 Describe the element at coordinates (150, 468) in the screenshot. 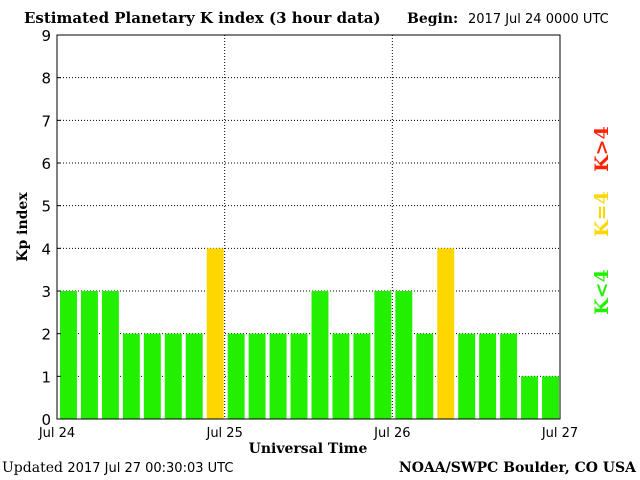

I see `updated-value: 2017 Jul 27 00:30:03 UTC` at that location.